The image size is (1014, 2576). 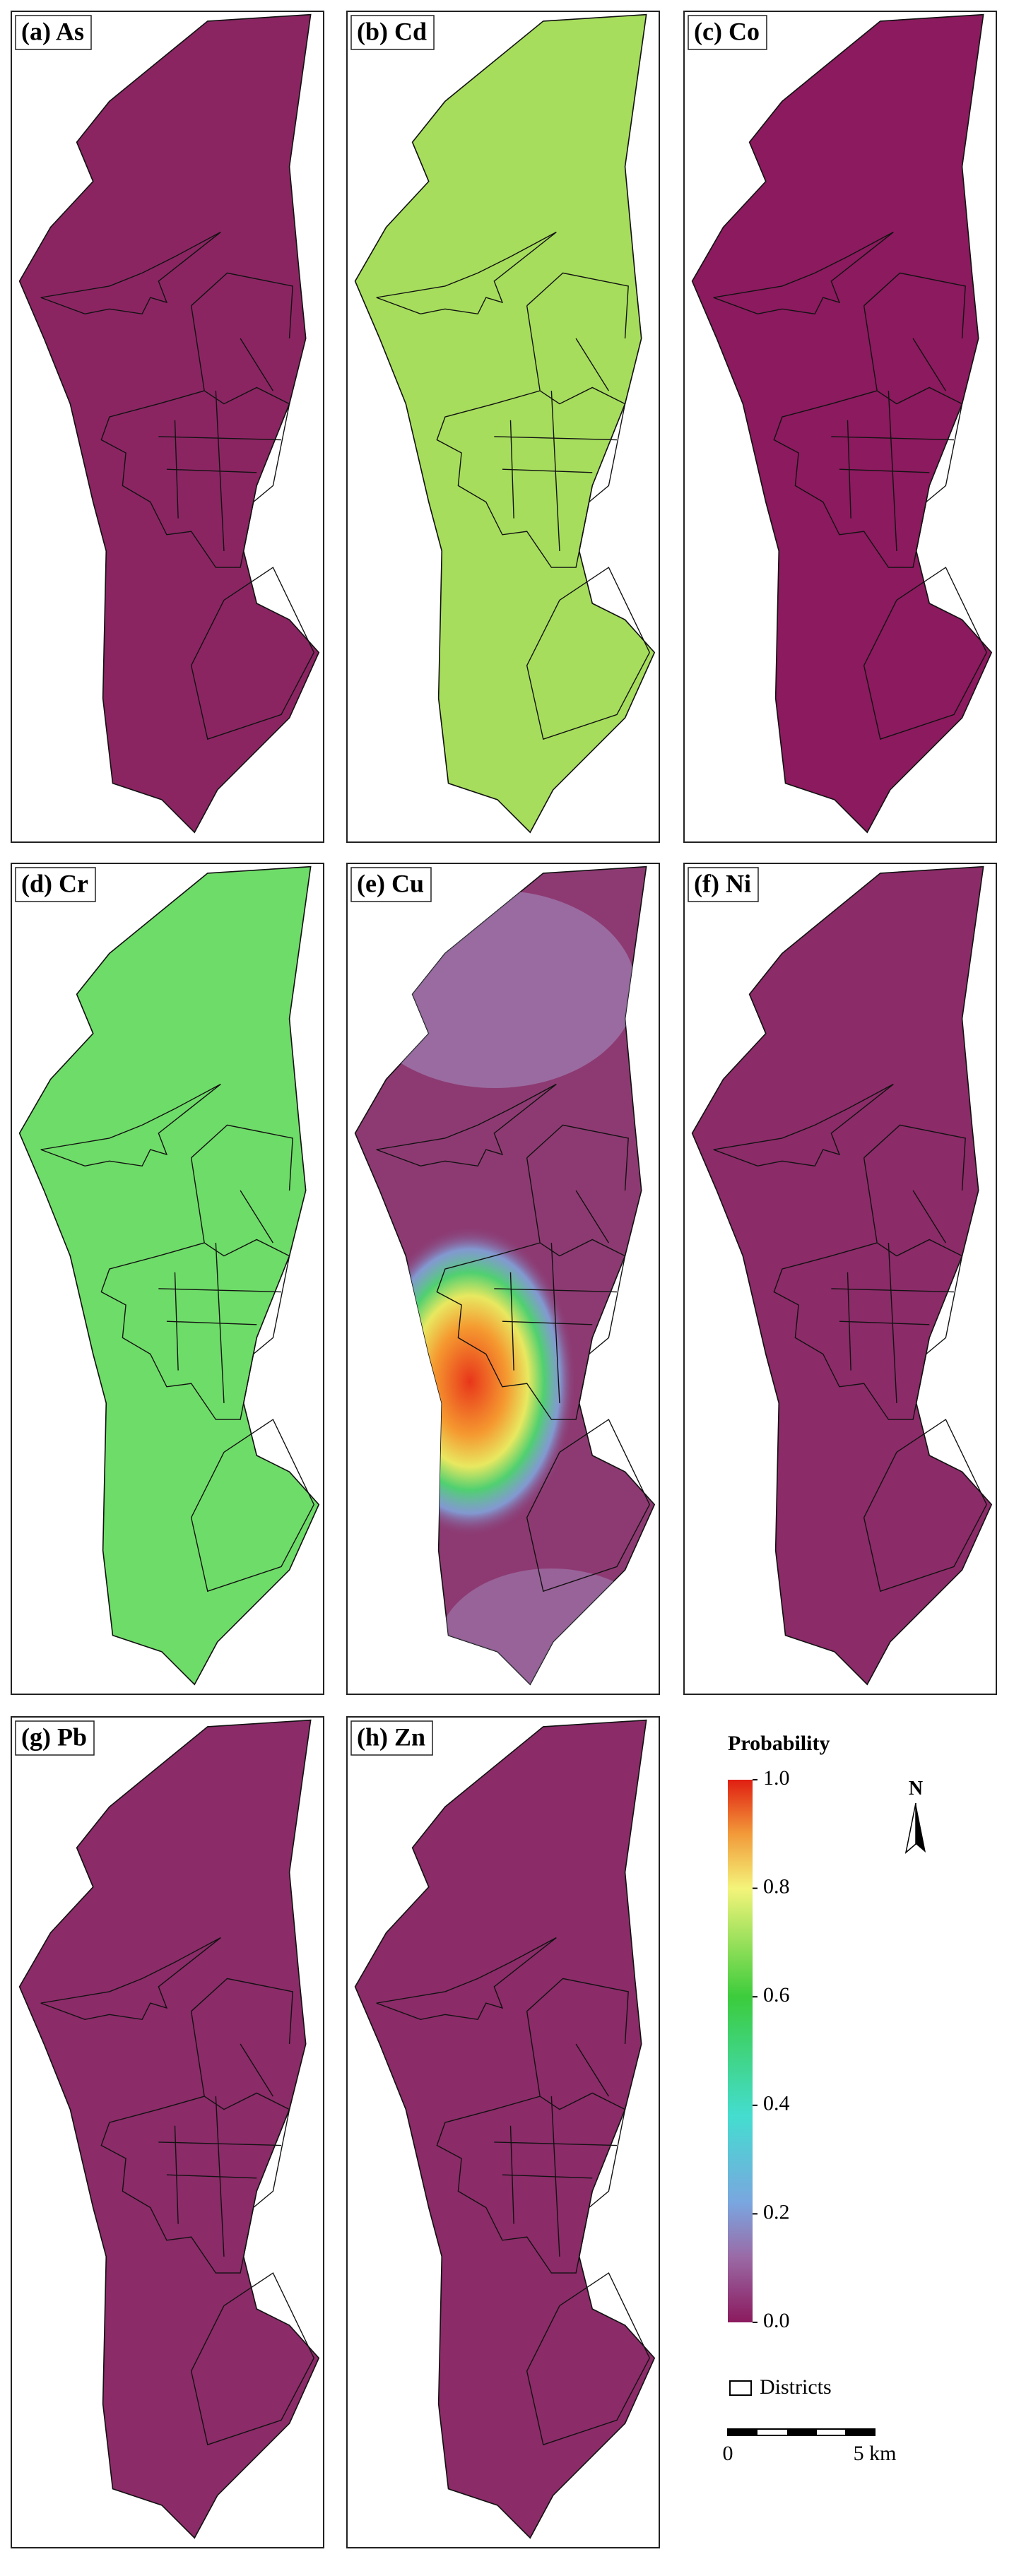 I want to click on label-text: (a) As, so click(x=52, y=31).